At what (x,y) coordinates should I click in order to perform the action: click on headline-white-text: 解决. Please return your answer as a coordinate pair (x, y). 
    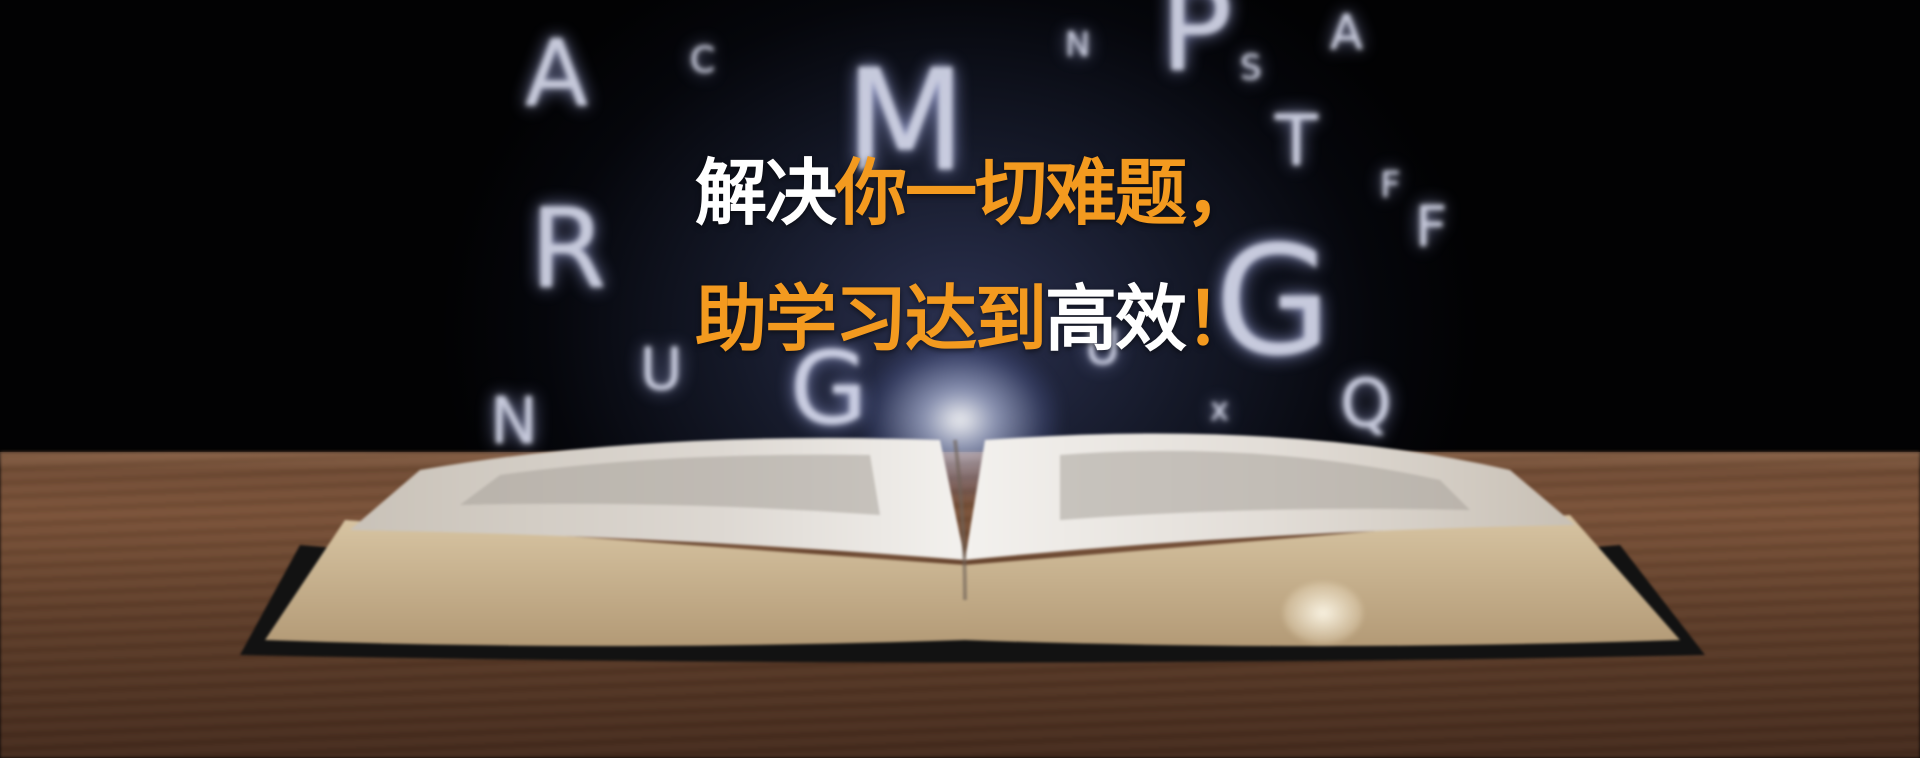
    Looking at the image, I should click on (766, 193).